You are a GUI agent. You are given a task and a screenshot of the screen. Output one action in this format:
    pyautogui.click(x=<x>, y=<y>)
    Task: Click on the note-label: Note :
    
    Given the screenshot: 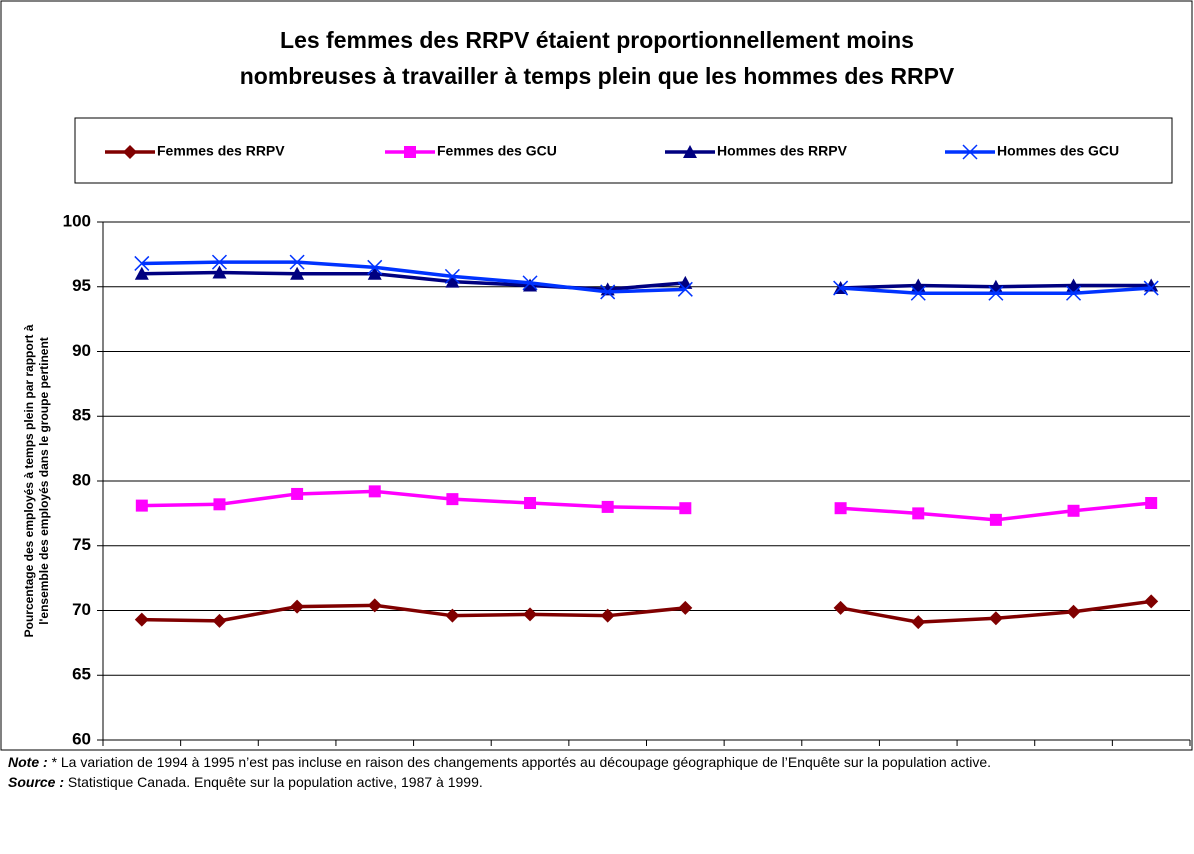 What is the action you would take?
    pyautogui.click(x=28, y=762)
    